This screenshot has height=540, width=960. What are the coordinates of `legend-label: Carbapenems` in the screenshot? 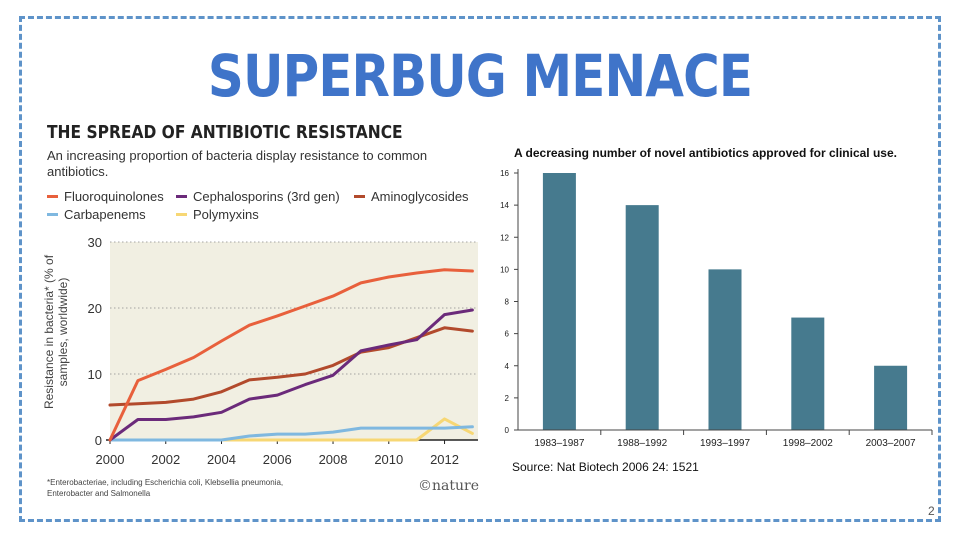 It's located at (105, 214).